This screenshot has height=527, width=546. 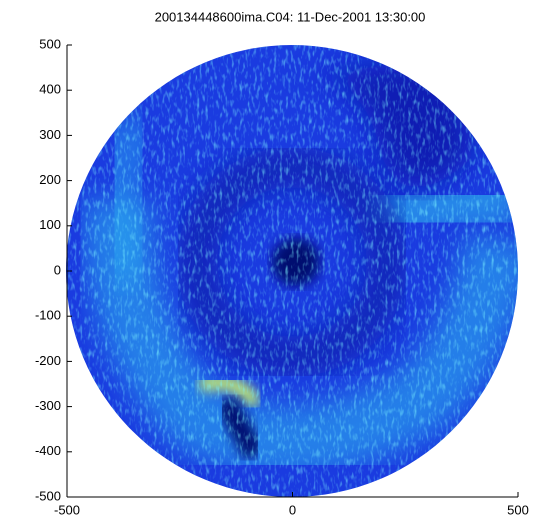 What do you see at coordinates (48, 495) in the screenshot?
I see `y-tick-label: -500` at bounding box center [48, 495].